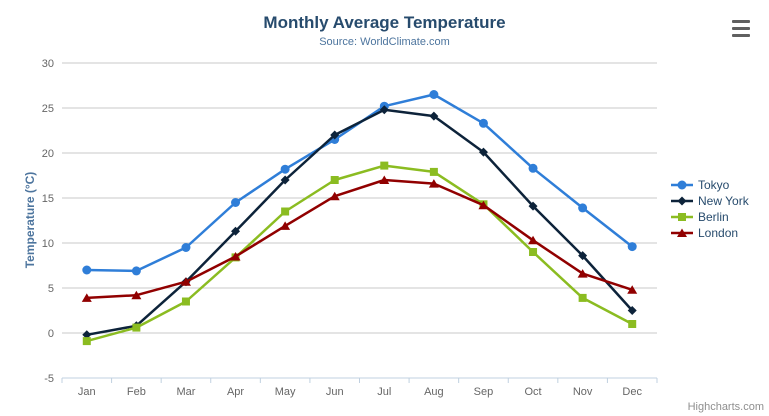 The width and height of the screenshot is (769, 416). What do you see at coordinates (49, 379) in the screenshot?
I see `y-axis-tick-label: -5` at bounding box center [49, 379].